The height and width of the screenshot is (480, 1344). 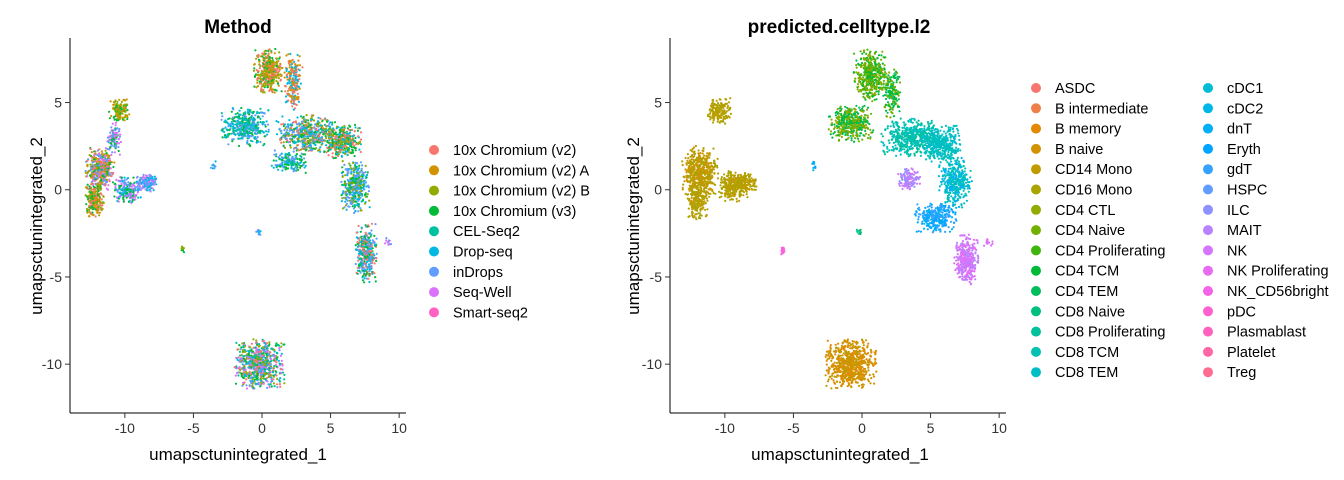 What do you see at coordinates (434, 271) in the screenshot?
I see `legend-swatch` at bounding box center [434, 271].